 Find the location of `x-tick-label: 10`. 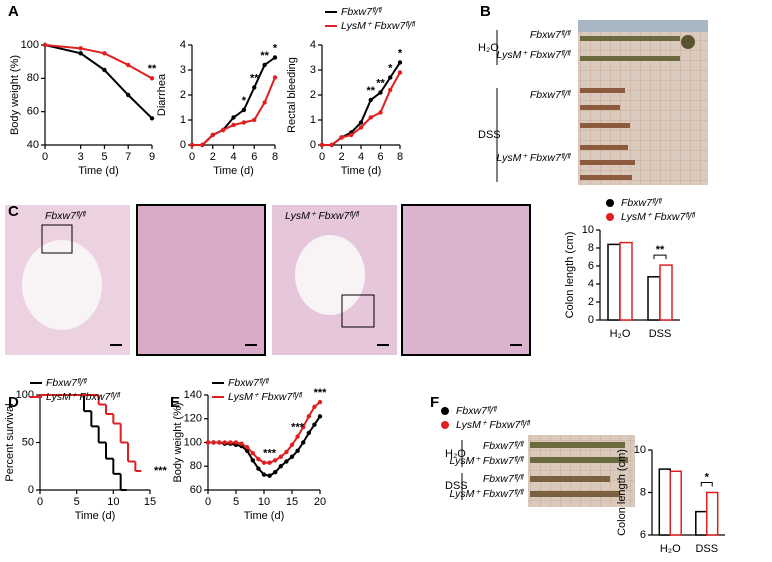

x-tick-label: 10 is located at coordinates (113, 502).